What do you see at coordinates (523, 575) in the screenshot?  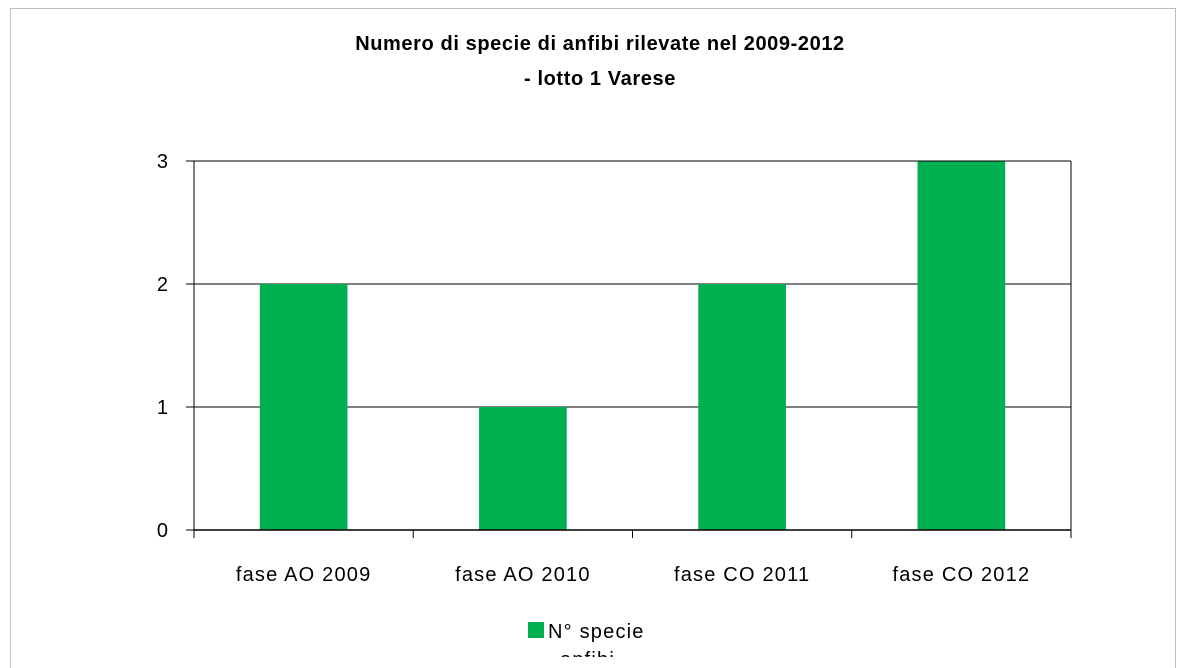 I see `x-tick-label: fase AO 2010` at bounding box center [523, 575].